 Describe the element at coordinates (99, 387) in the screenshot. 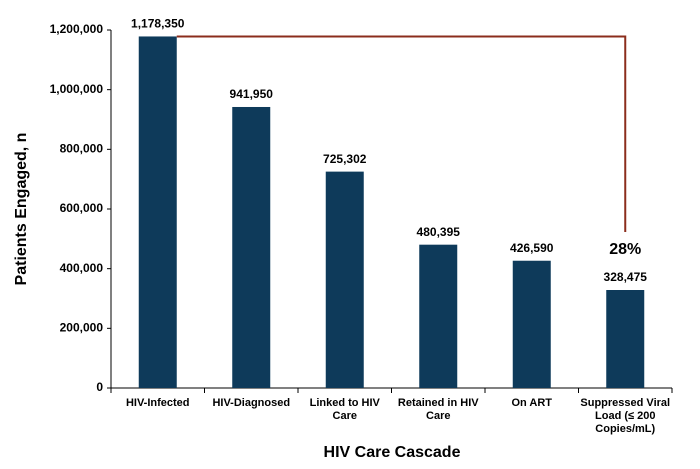

I see `y-tick-label: 0` at that location.